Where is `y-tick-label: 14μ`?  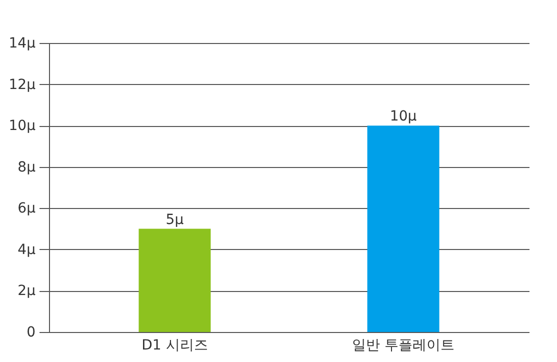 y-tick-label: 14μ is located at coordinates (22, 44).